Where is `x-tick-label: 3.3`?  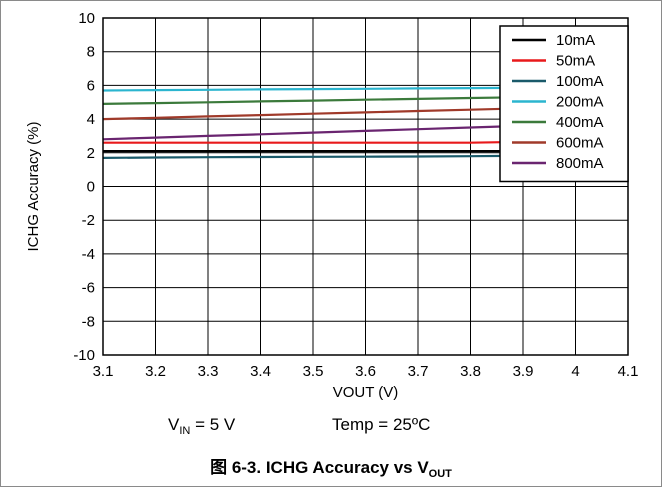 x-tick-label: 3.3 is located at coordinates (208, 371).